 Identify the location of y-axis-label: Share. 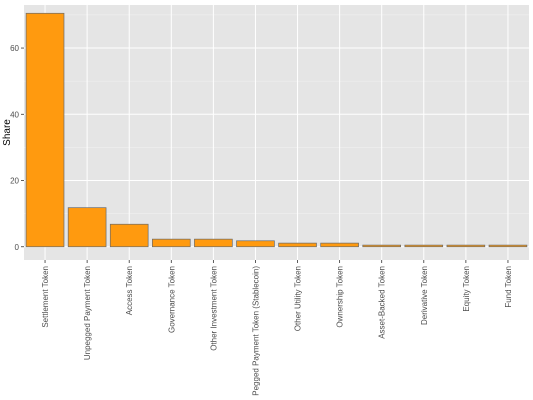
(7, 132).